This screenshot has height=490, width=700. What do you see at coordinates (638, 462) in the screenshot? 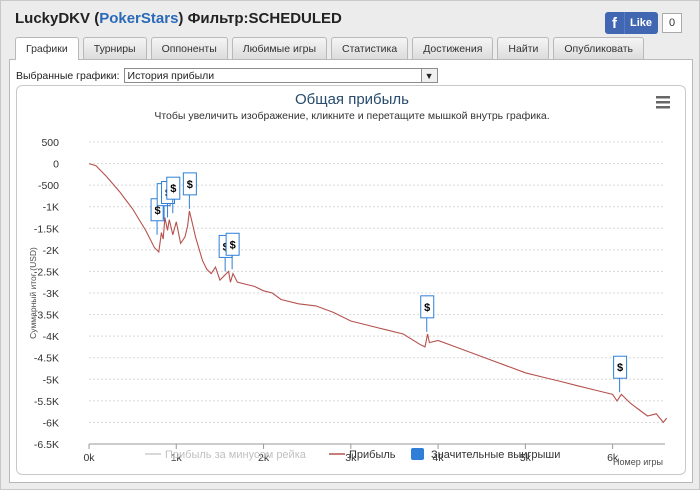
I see `x-axis-label: Номер игры` at bounding box center [638, 462].